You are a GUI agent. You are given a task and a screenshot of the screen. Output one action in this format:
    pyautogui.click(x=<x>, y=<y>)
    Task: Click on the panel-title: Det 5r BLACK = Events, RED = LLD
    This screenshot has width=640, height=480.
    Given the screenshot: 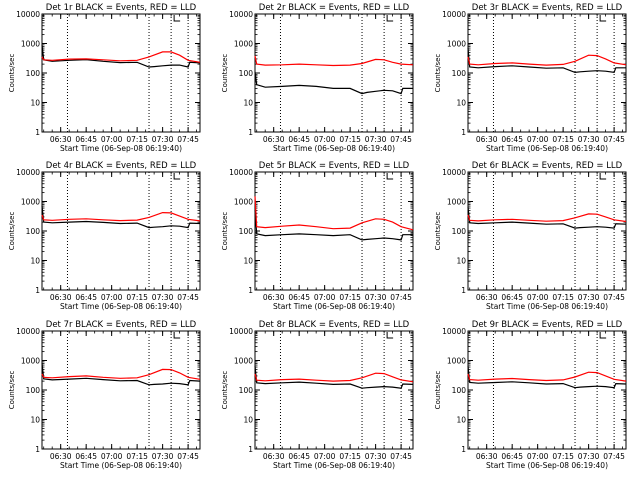 What is the action you would take?
    pyautogui.click(x=334, y=166)
    